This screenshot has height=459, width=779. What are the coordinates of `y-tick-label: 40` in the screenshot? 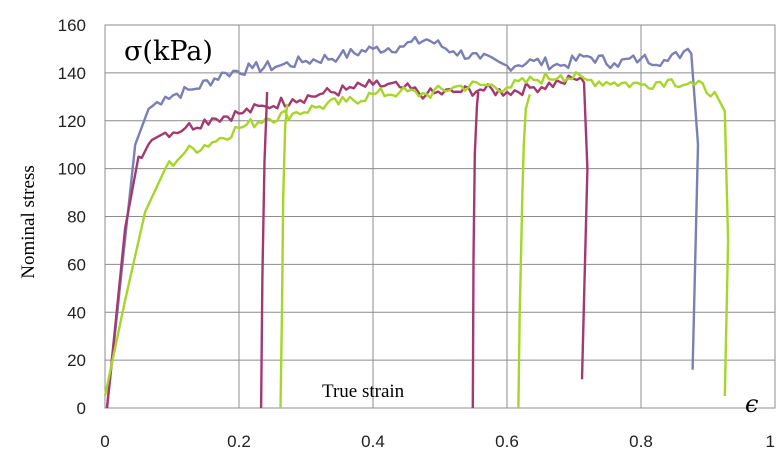 It's located at (76, 312).